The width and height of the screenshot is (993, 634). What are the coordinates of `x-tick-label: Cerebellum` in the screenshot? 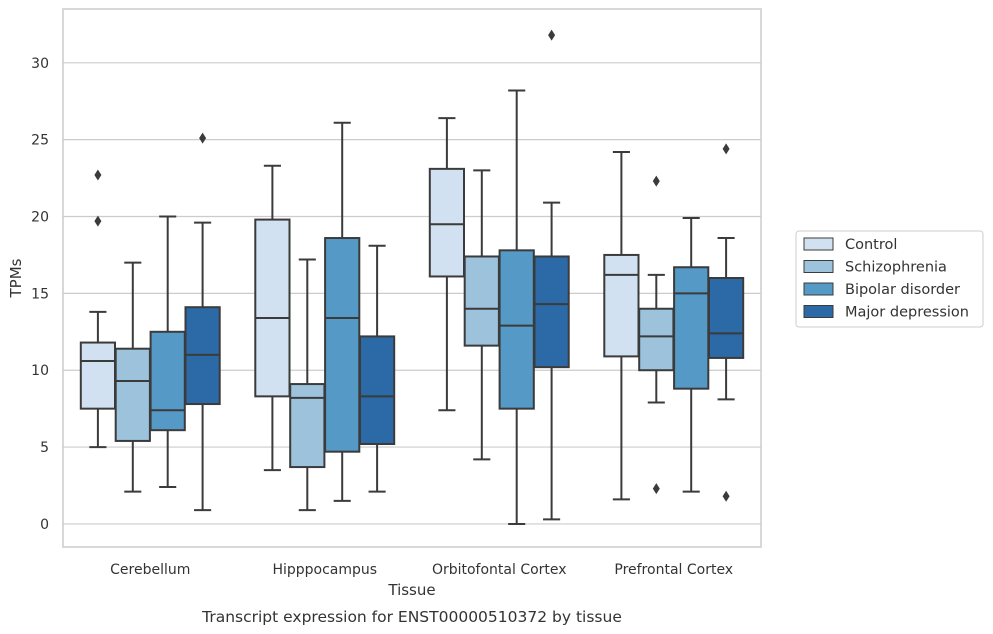 It's located at (150, 570).